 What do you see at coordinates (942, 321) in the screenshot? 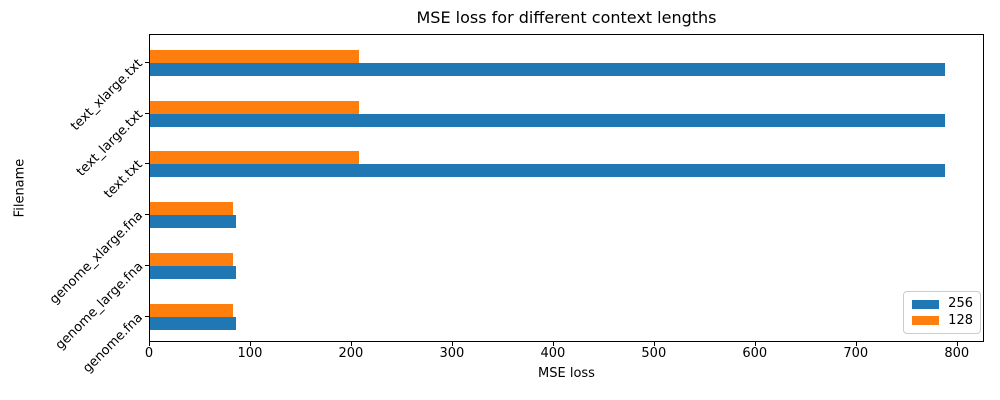
I see `legend-item-128: 128` at bounding box center [942, 321].